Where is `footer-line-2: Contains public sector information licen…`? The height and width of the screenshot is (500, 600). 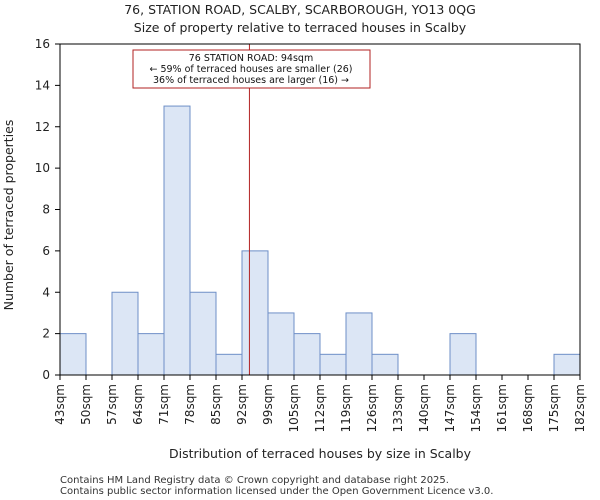
footer-line-2: Contains public sector information licen… is located at coordinates (276, 491).